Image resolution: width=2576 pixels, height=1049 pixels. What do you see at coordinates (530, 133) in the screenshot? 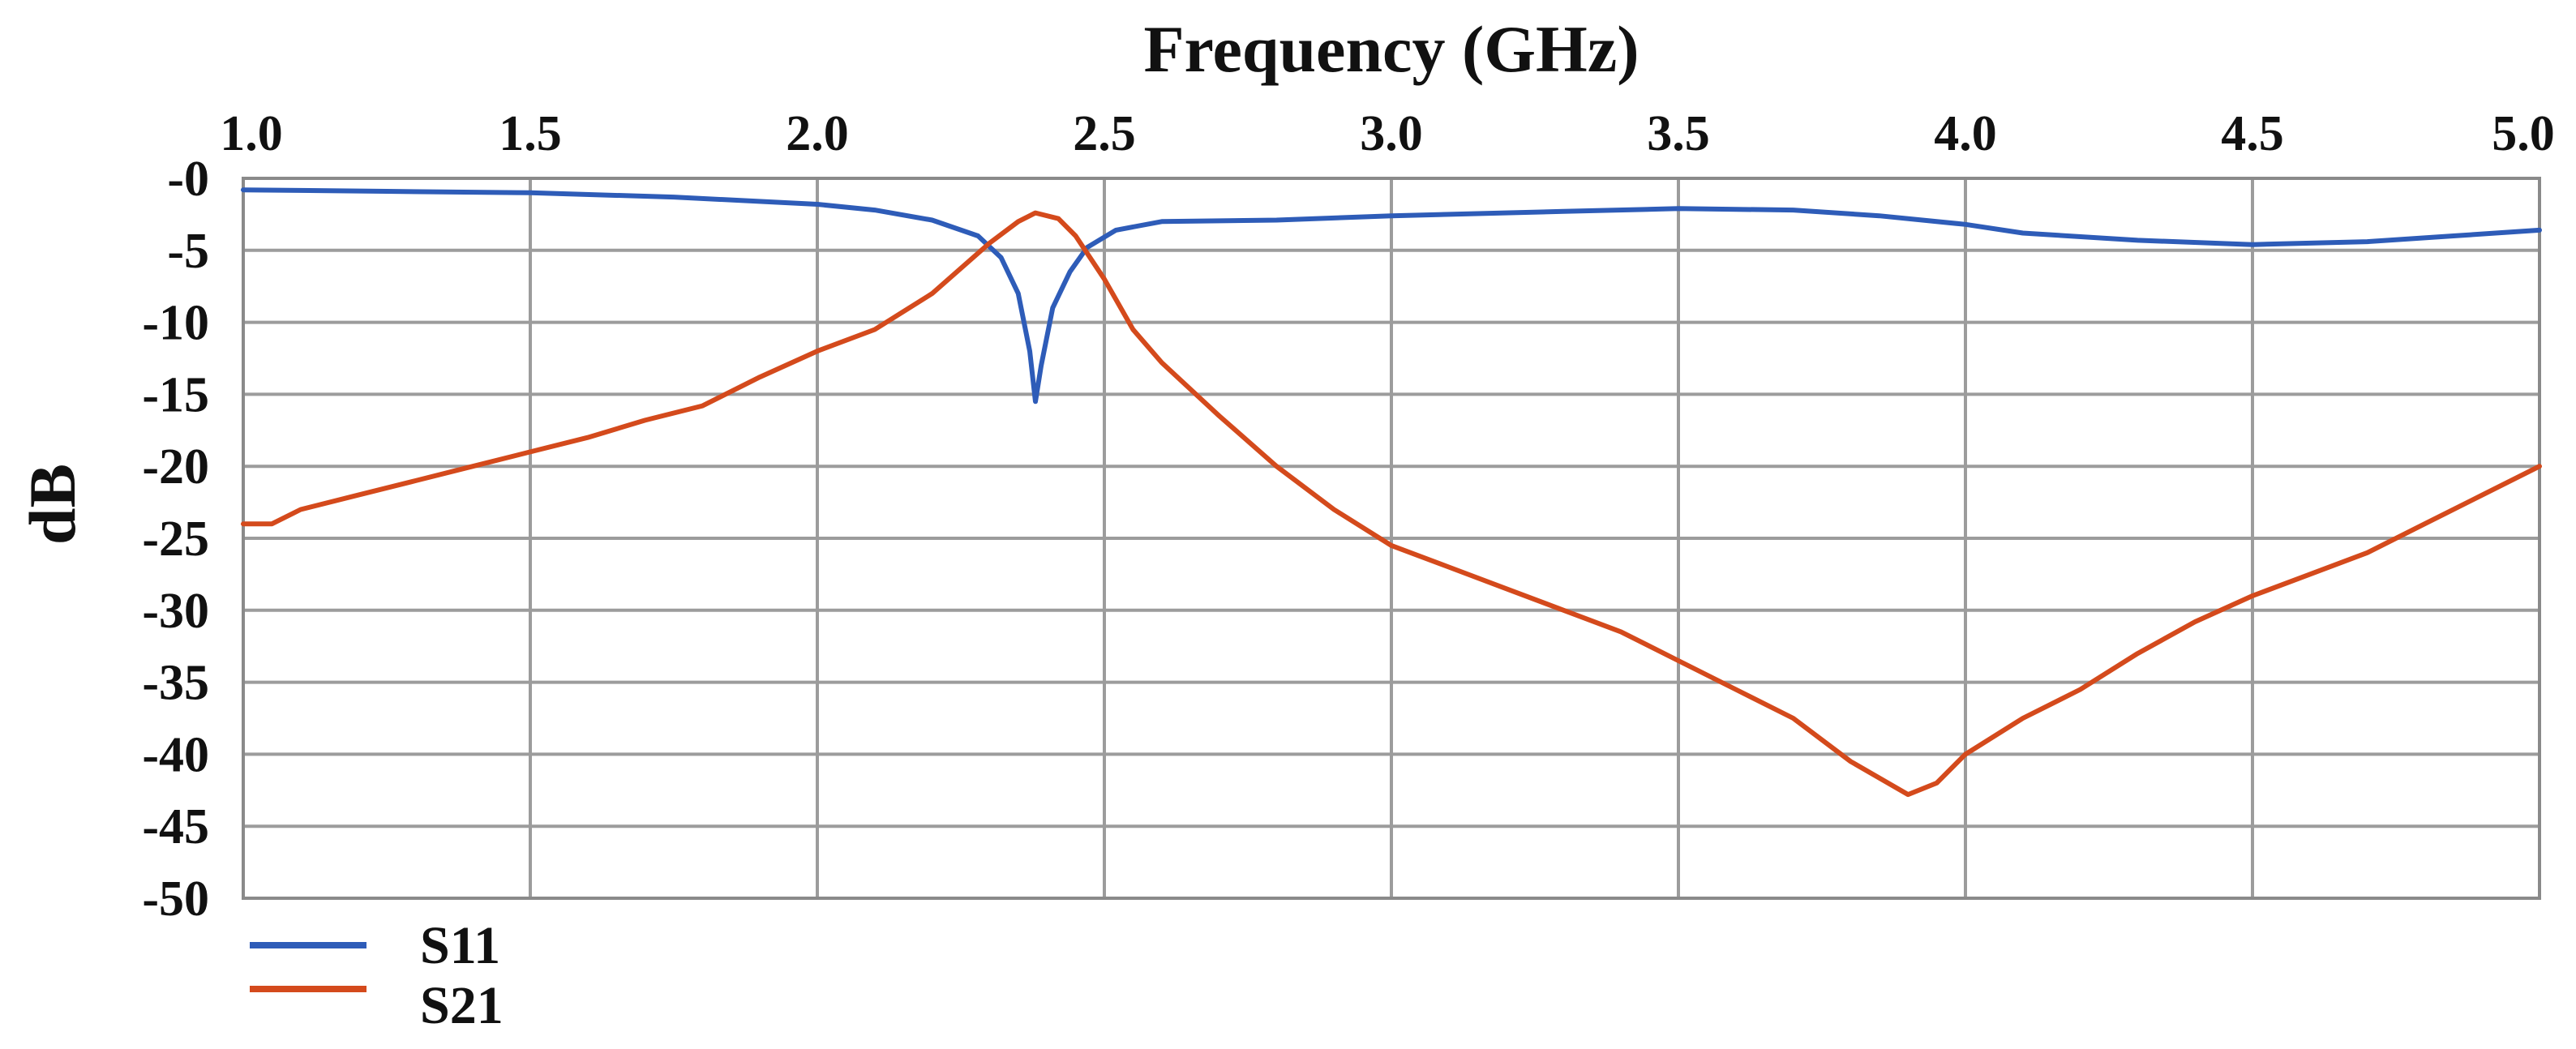
I see `x-tick-label: 1.5` at bounding box center [530, 133].